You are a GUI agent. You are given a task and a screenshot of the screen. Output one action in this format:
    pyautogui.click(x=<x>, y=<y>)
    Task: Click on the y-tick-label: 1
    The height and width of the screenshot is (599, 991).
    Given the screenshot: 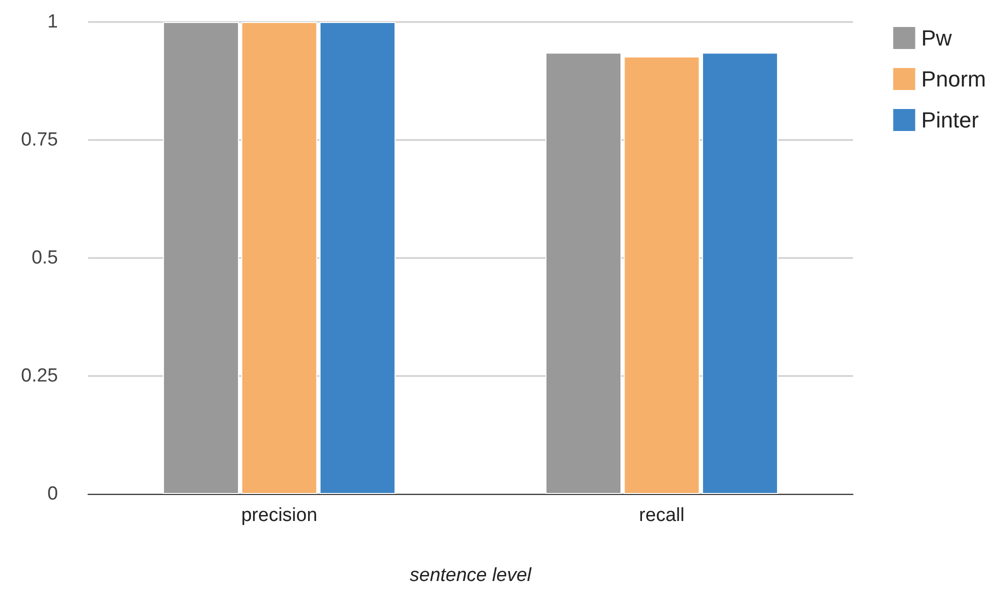 What is the action you would take?
    pyautogui.click(x=52, y=22)
    